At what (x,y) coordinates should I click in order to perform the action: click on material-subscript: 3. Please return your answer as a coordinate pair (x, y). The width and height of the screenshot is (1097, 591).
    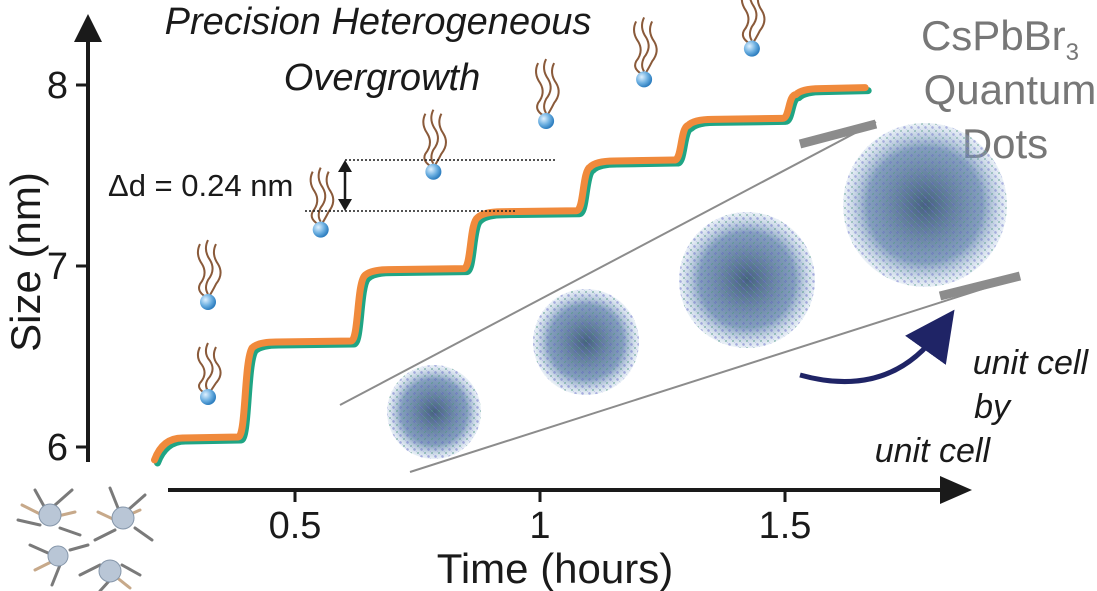
    Looking at the image, I should click on (1072, 52).